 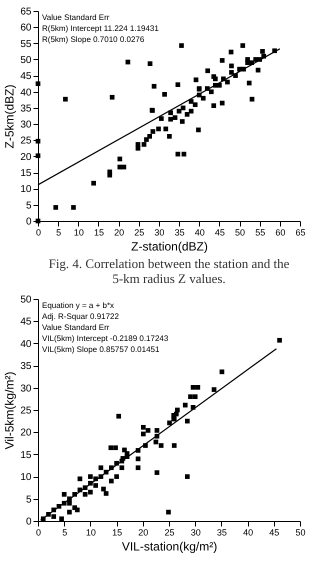 What do you see at coordinates (169, 247) in the screenshot?
I see `x-axis-title: Z-station(dBZ)` at bounding box center [169, 247].